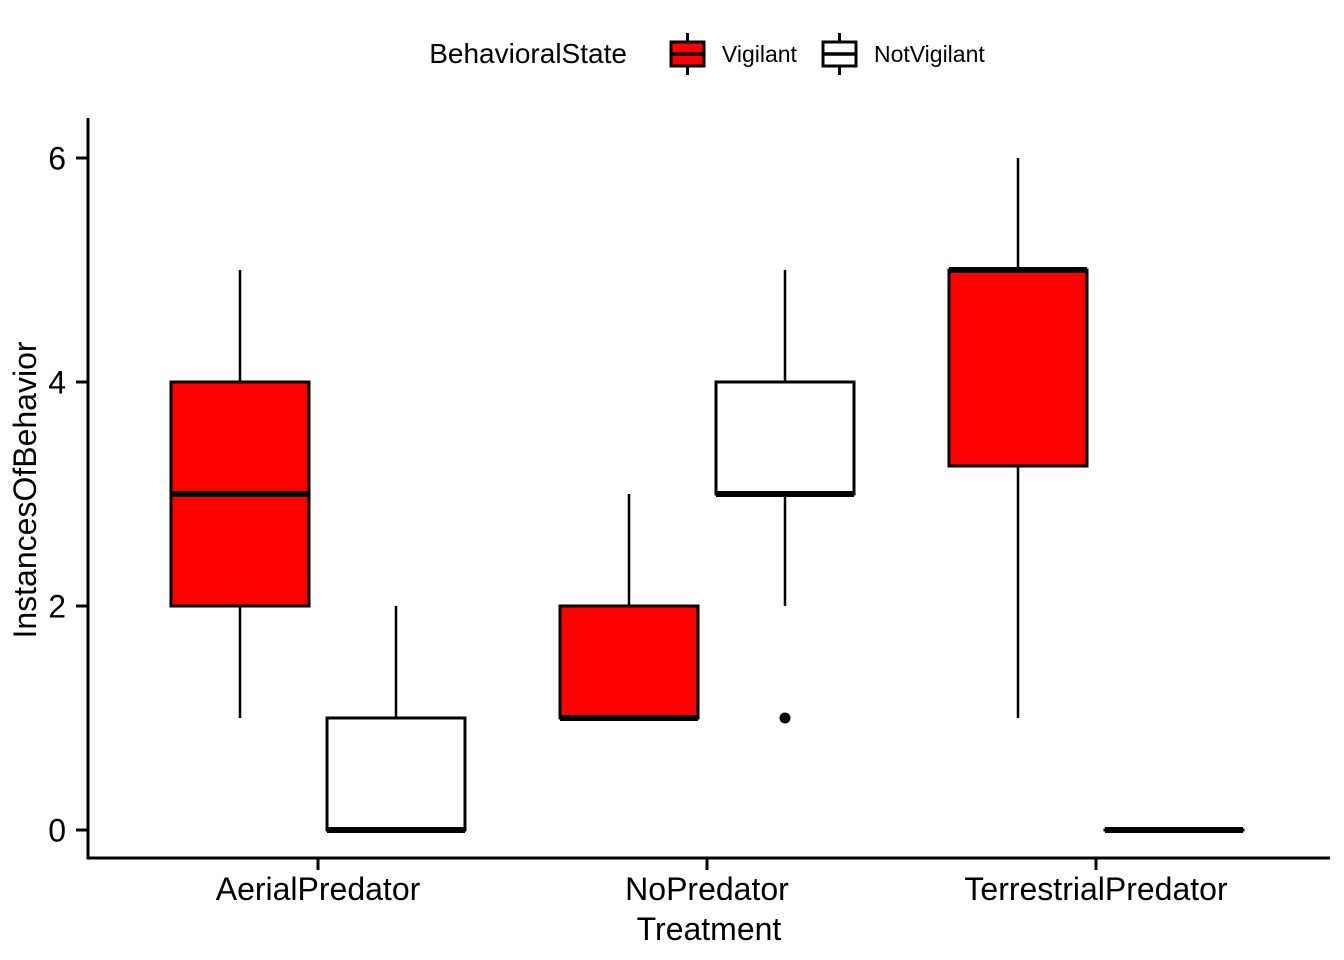  Describe the element at coordinates (57, 607) in the screenshot. I see `y-tick-label: 2` at that location.